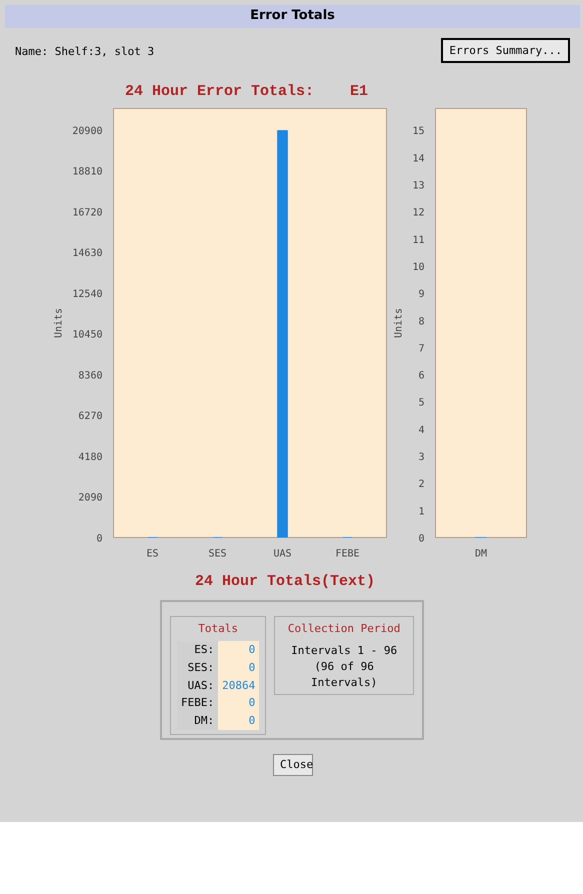 This screenshot has width=583, height=894. What do you see at coordinates (347, 554) in the screenshot?
I see `x-tick-label: FEBE` at bounding box center [347, 554].